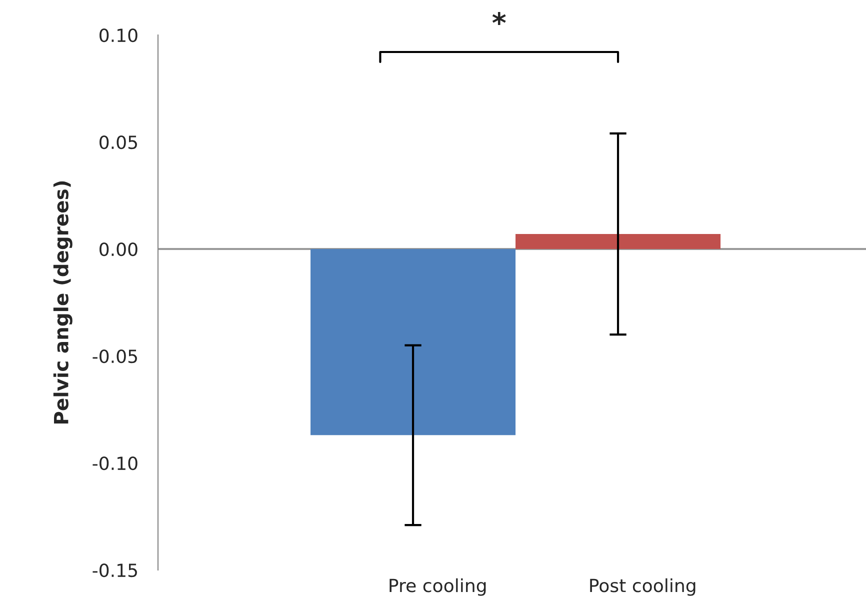 The image size is (866, 596). I want to click on y-tick-label: -0.05, so click(114, 356).